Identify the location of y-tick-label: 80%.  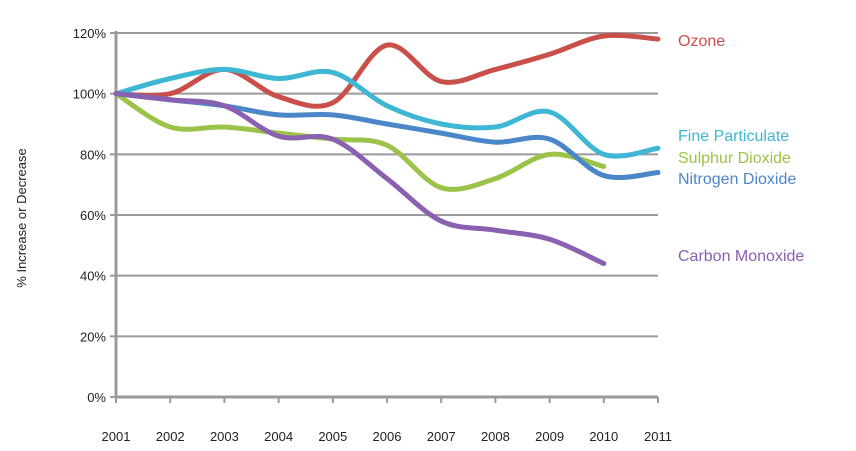
(93, 154).